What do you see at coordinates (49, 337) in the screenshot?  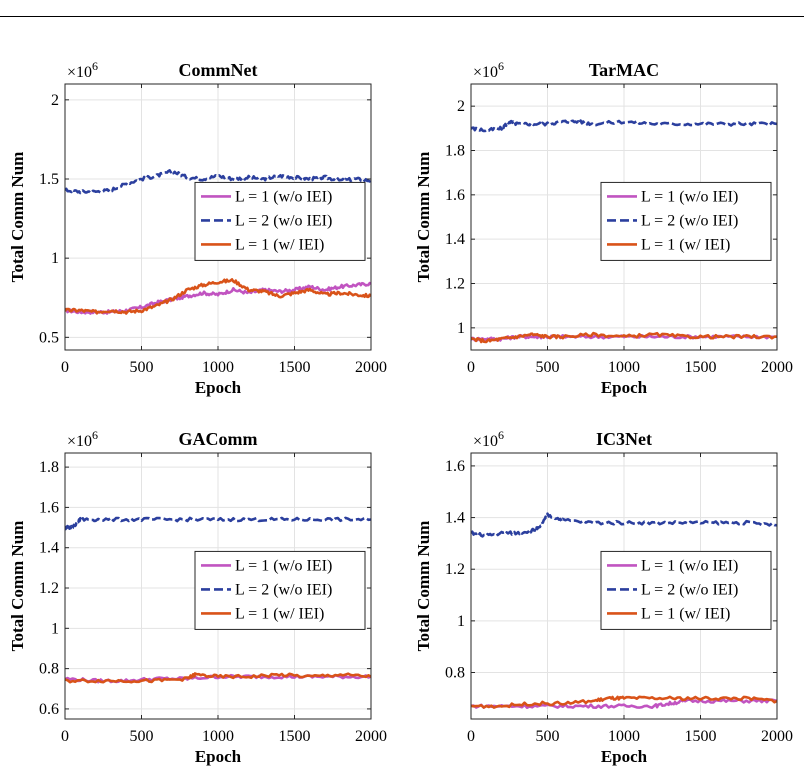 I see `y-tick-label: 0.5` at bounding box center [49, 337].